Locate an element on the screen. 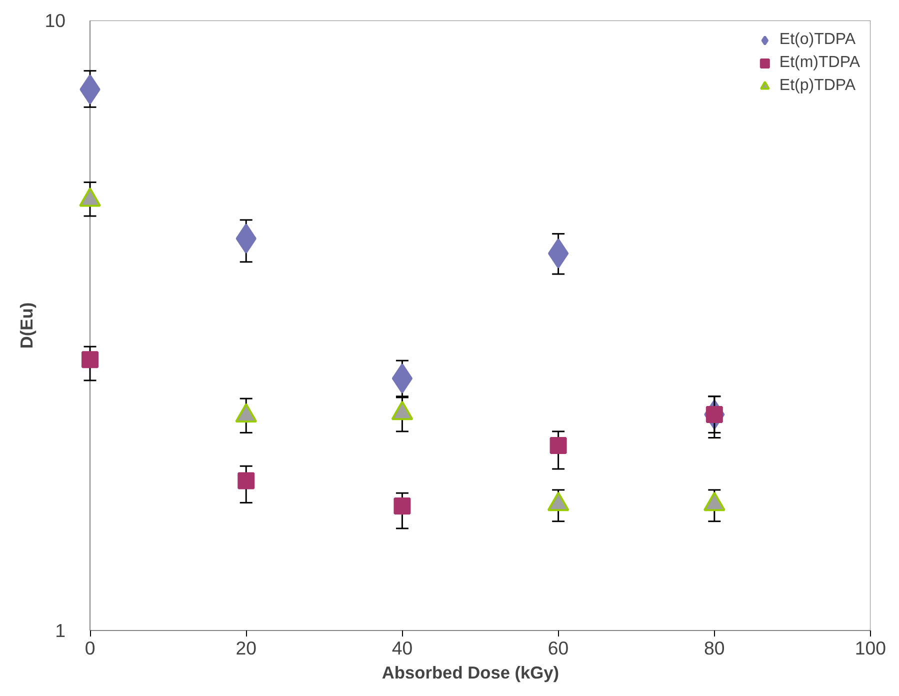  x-tick-label: 40 is located at coordinates (402, 648).